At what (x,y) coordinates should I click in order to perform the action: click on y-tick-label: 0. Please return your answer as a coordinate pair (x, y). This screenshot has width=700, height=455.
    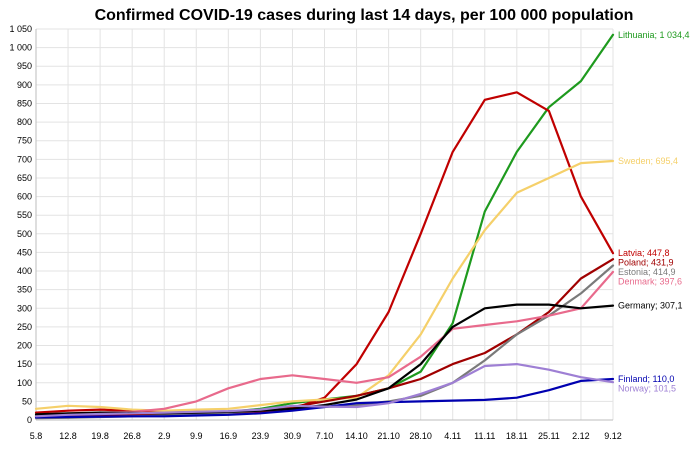
    Looking at the image, I should click on (29, 420).